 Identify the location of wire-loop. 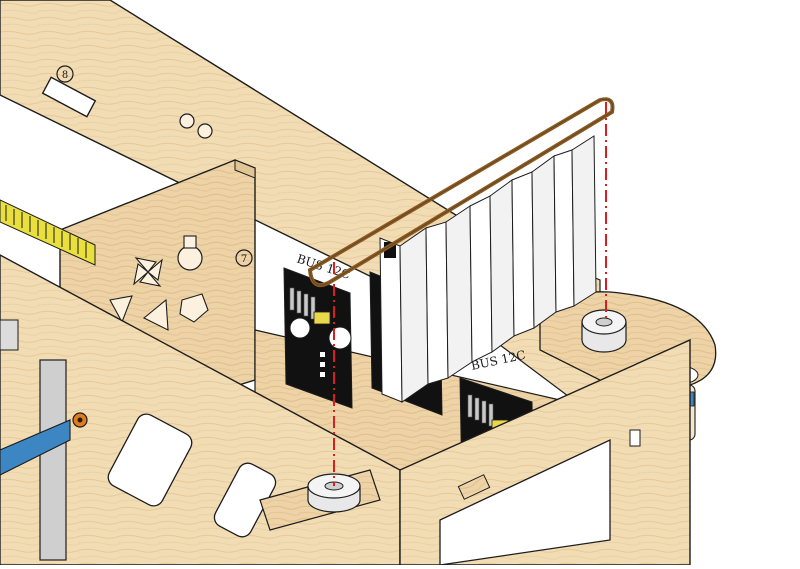
(461, 192).